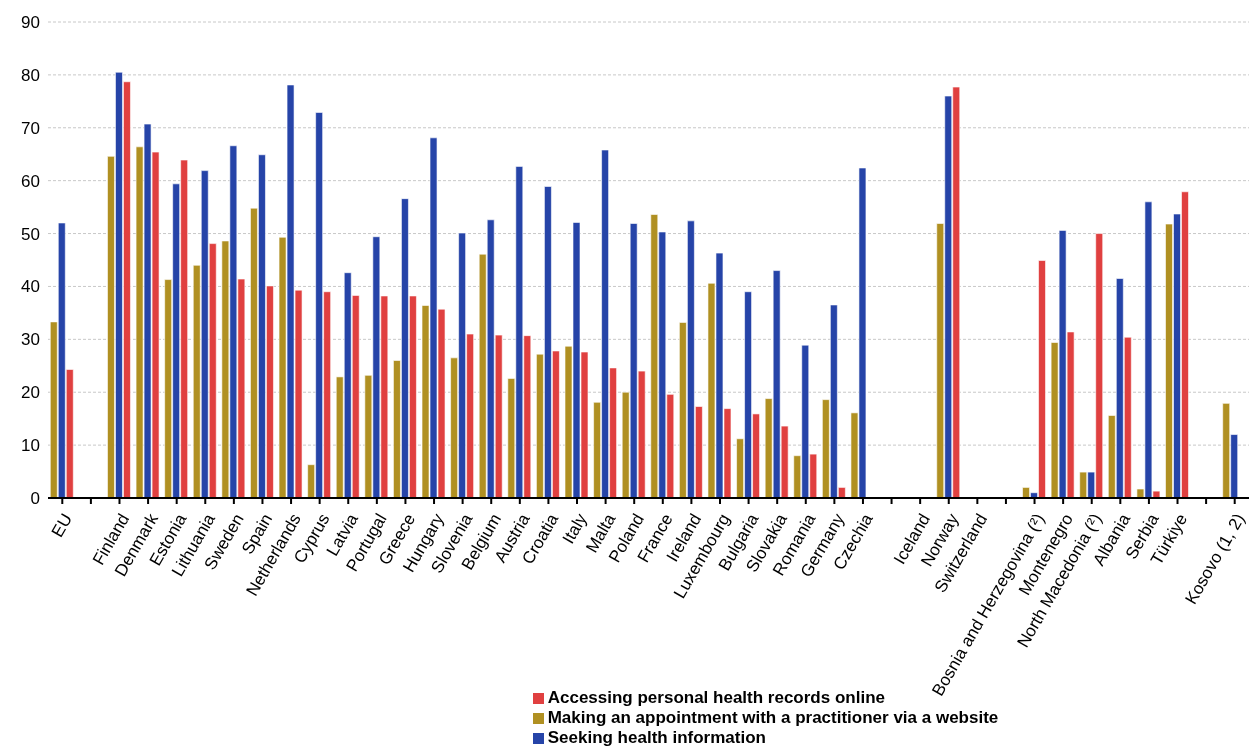 This screenshot has width=1255, height=751. What do you see at coordinates (30, 234) in the screenshot?
I see `y-tick-label: 50` at bounding box center [30, 234].